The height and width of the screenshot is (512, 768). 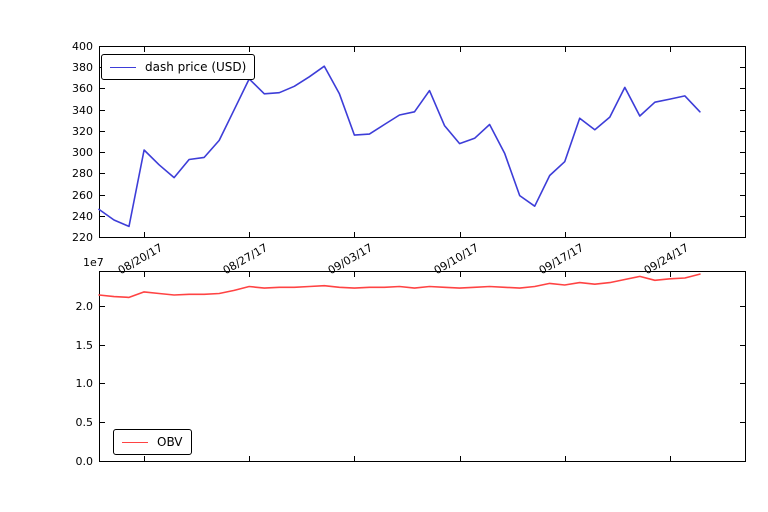 What do you see at coordinates (152, 442) in the screenshot?
I see `legend-obv: OBV` at bounding box center [152, 442].